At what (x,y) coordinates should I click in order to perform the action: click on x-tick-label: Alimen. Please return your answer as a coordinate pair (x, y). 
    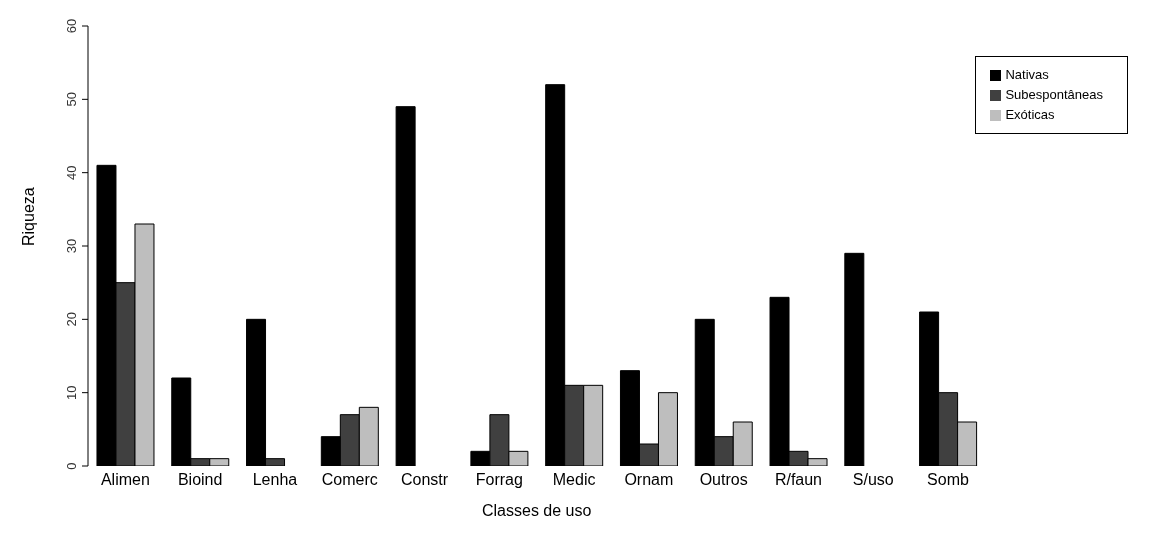
    Looking at the image, I should click on (125, 480).